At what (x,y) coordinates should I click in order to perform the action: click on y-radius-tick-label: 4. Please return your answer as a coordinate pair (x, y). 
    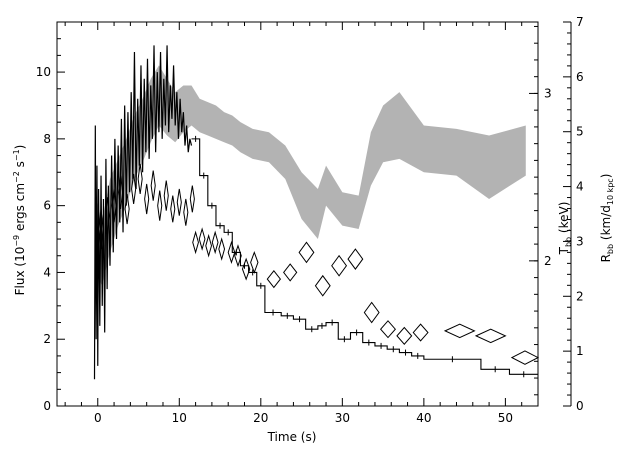
    Looking at the image, I should click on (580, 187).